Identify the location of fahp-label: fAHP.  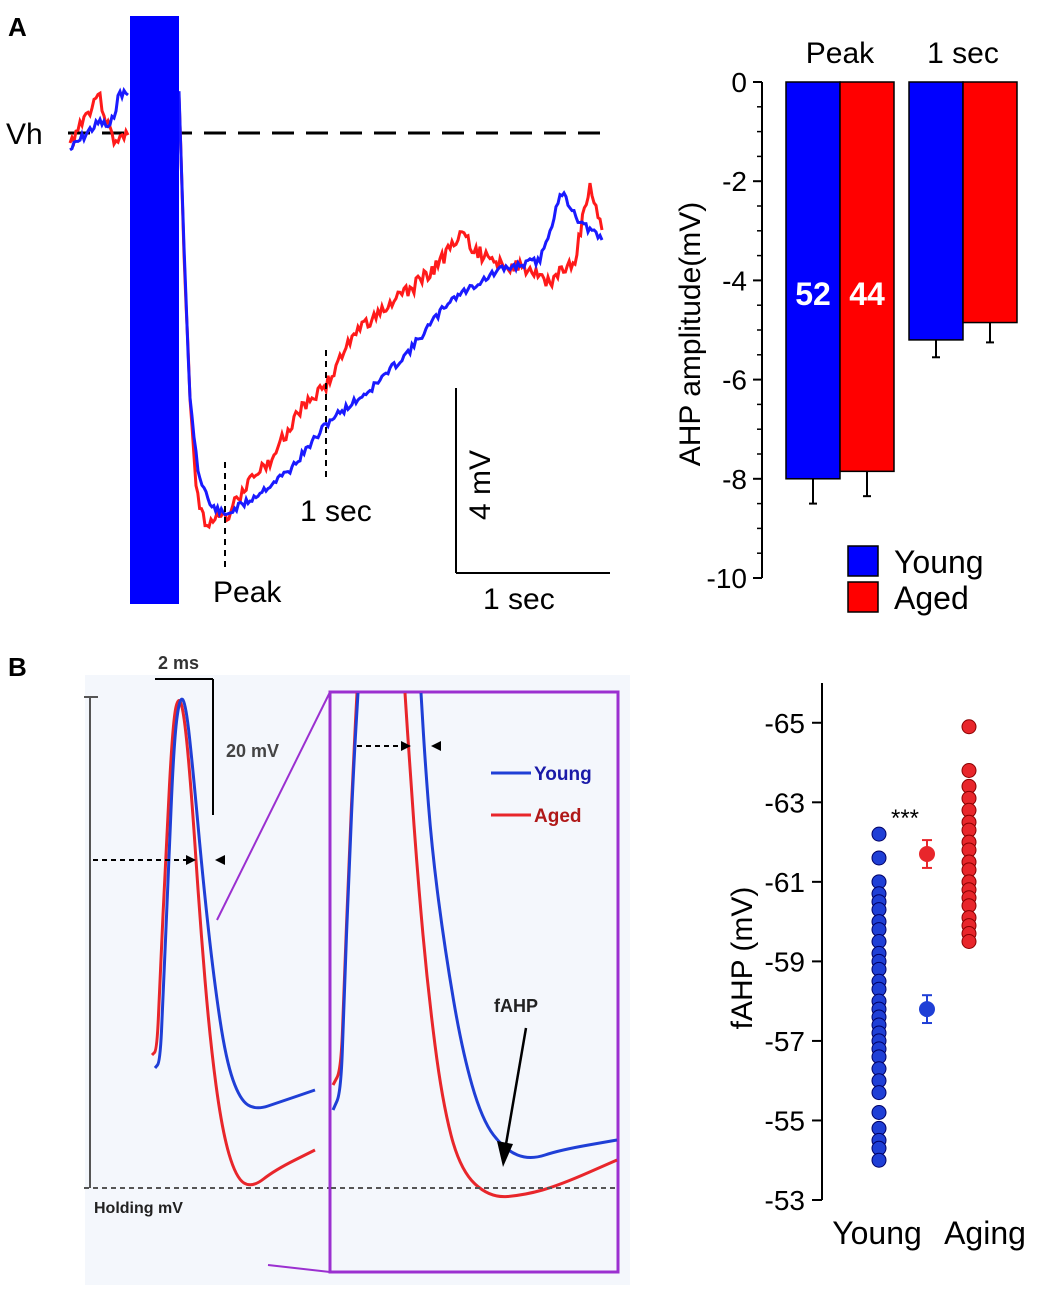
(516, 1006).